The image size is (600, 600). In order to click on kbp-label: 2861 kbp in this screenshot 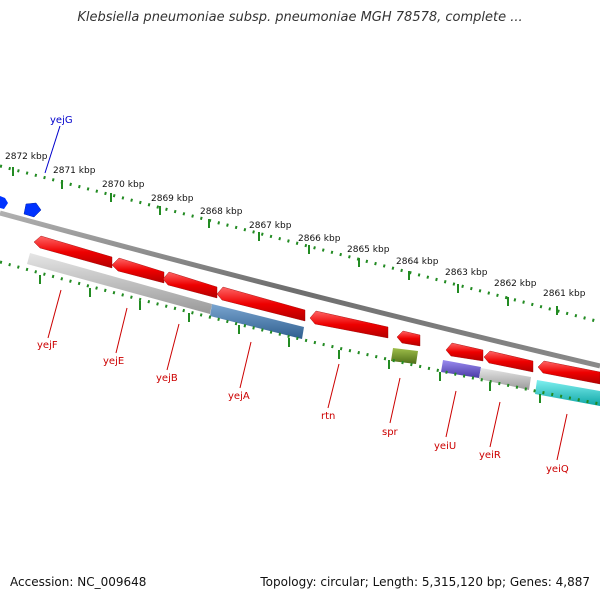, I will do `click(564, 294)`.